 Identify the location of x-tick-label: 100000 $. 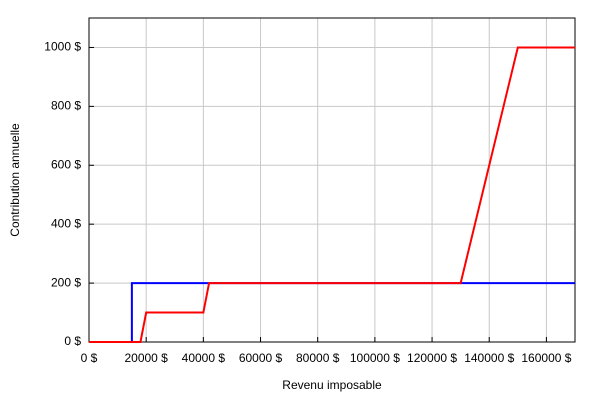
(375, 358).